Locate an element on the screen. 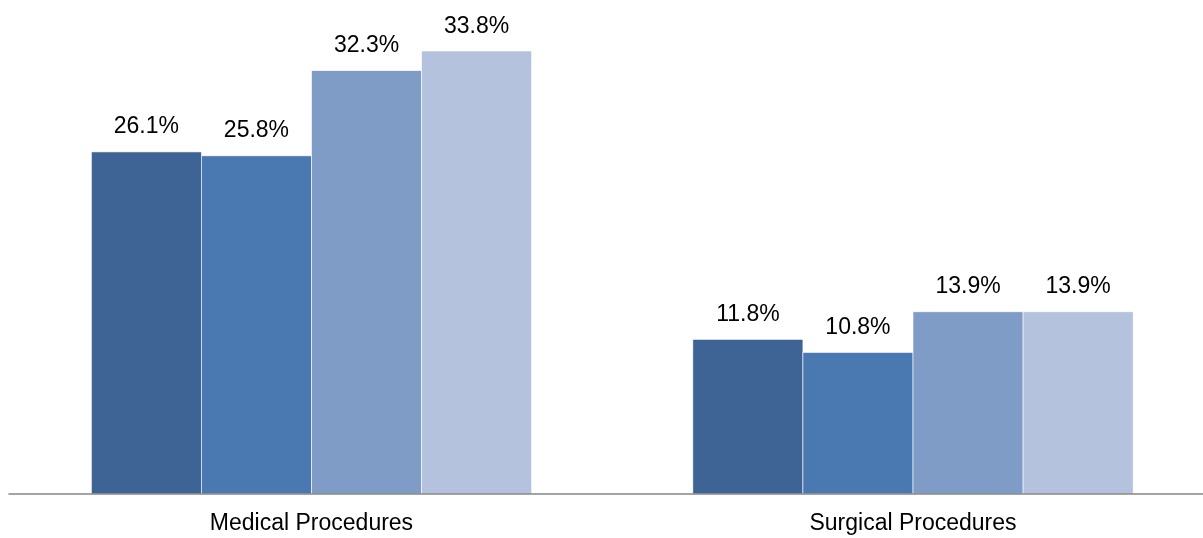  data-label: 32.3% is located at coordinates (366, 44).